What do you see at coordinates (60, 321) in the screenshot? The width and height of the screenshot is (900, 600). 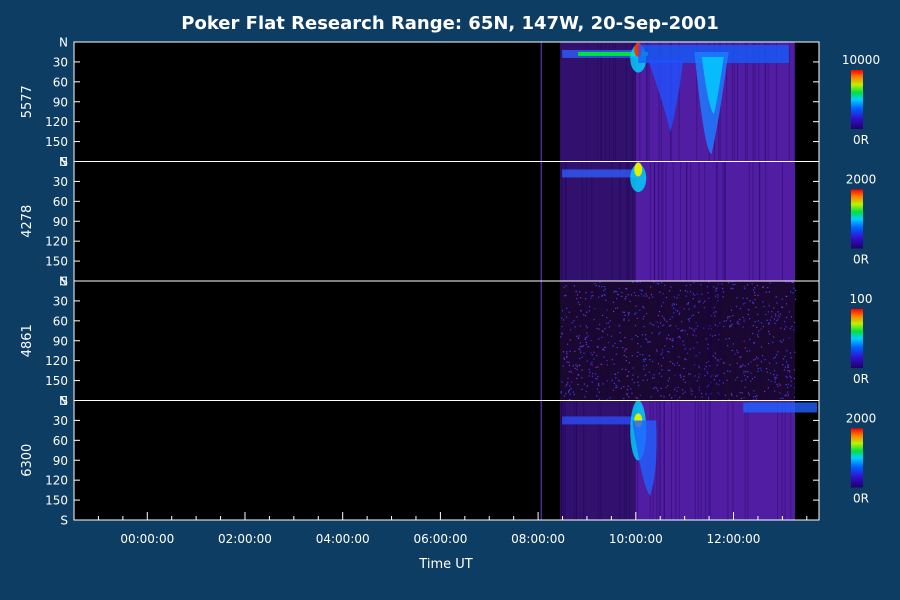 I see `y-tick-label: 60` at bounding box center [60, 321].